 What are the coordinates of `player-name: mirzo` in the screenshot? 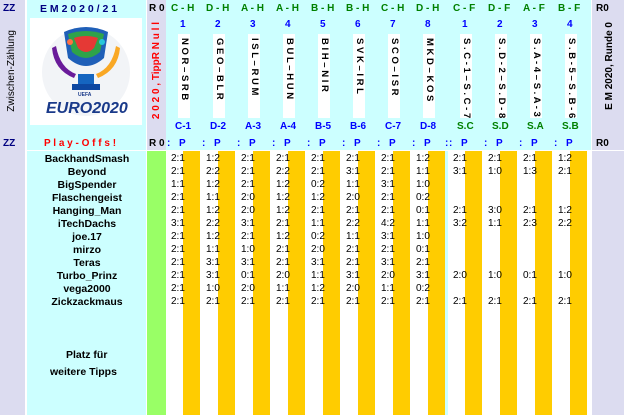 It's located at (86, 250).